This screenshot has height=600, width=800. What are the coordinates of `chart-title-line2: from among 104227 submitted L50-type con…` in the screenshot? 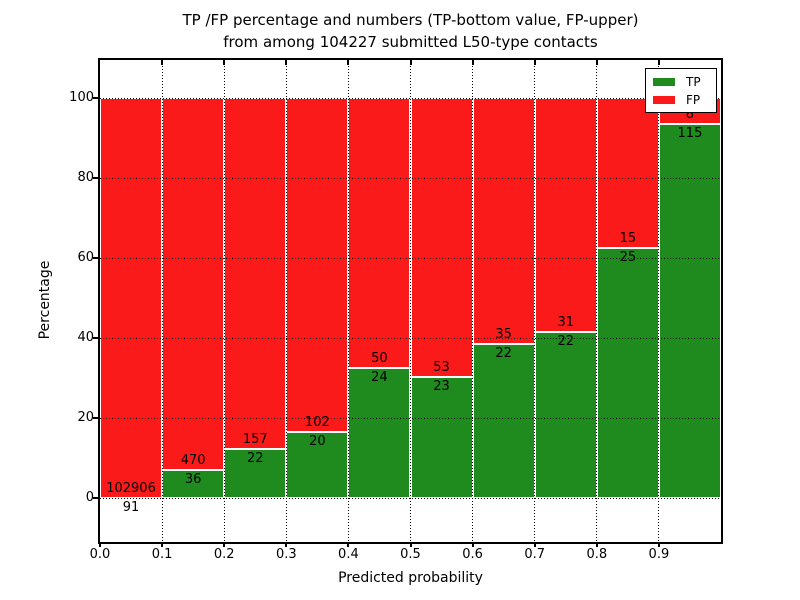 It's located at (410, 42).